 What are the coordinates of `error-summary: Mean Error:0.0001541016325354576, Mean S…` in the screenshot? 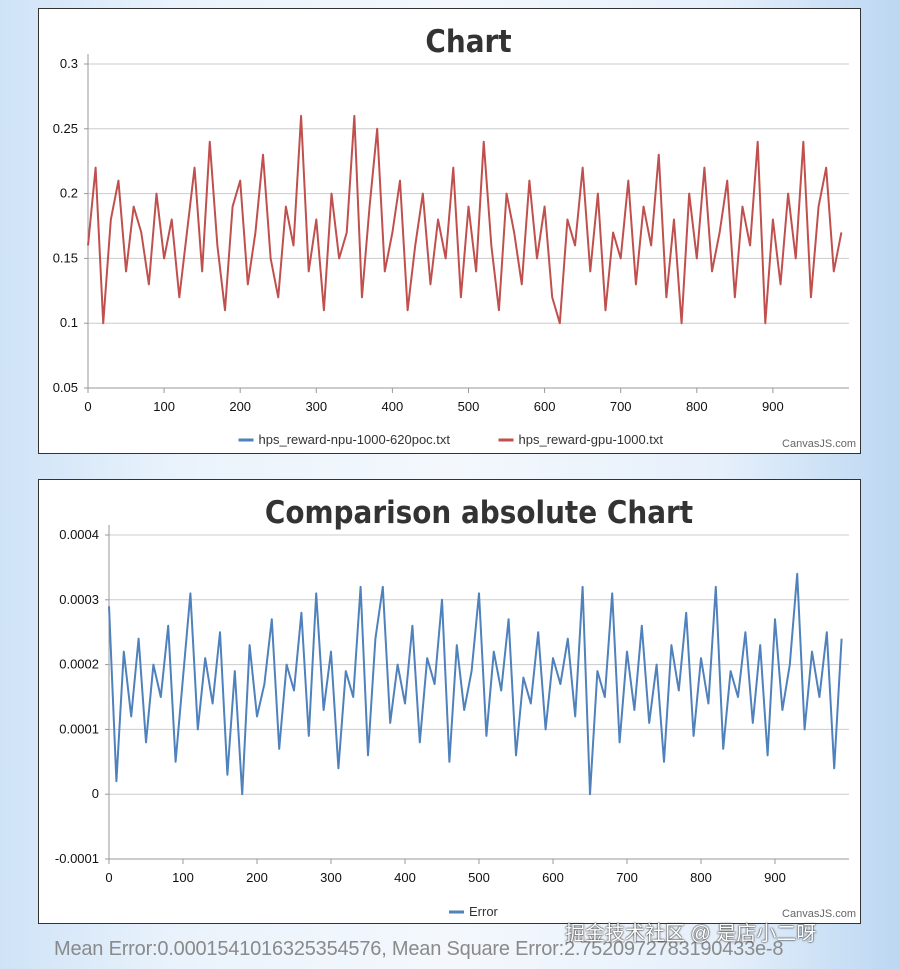 It's located at (419, 949).